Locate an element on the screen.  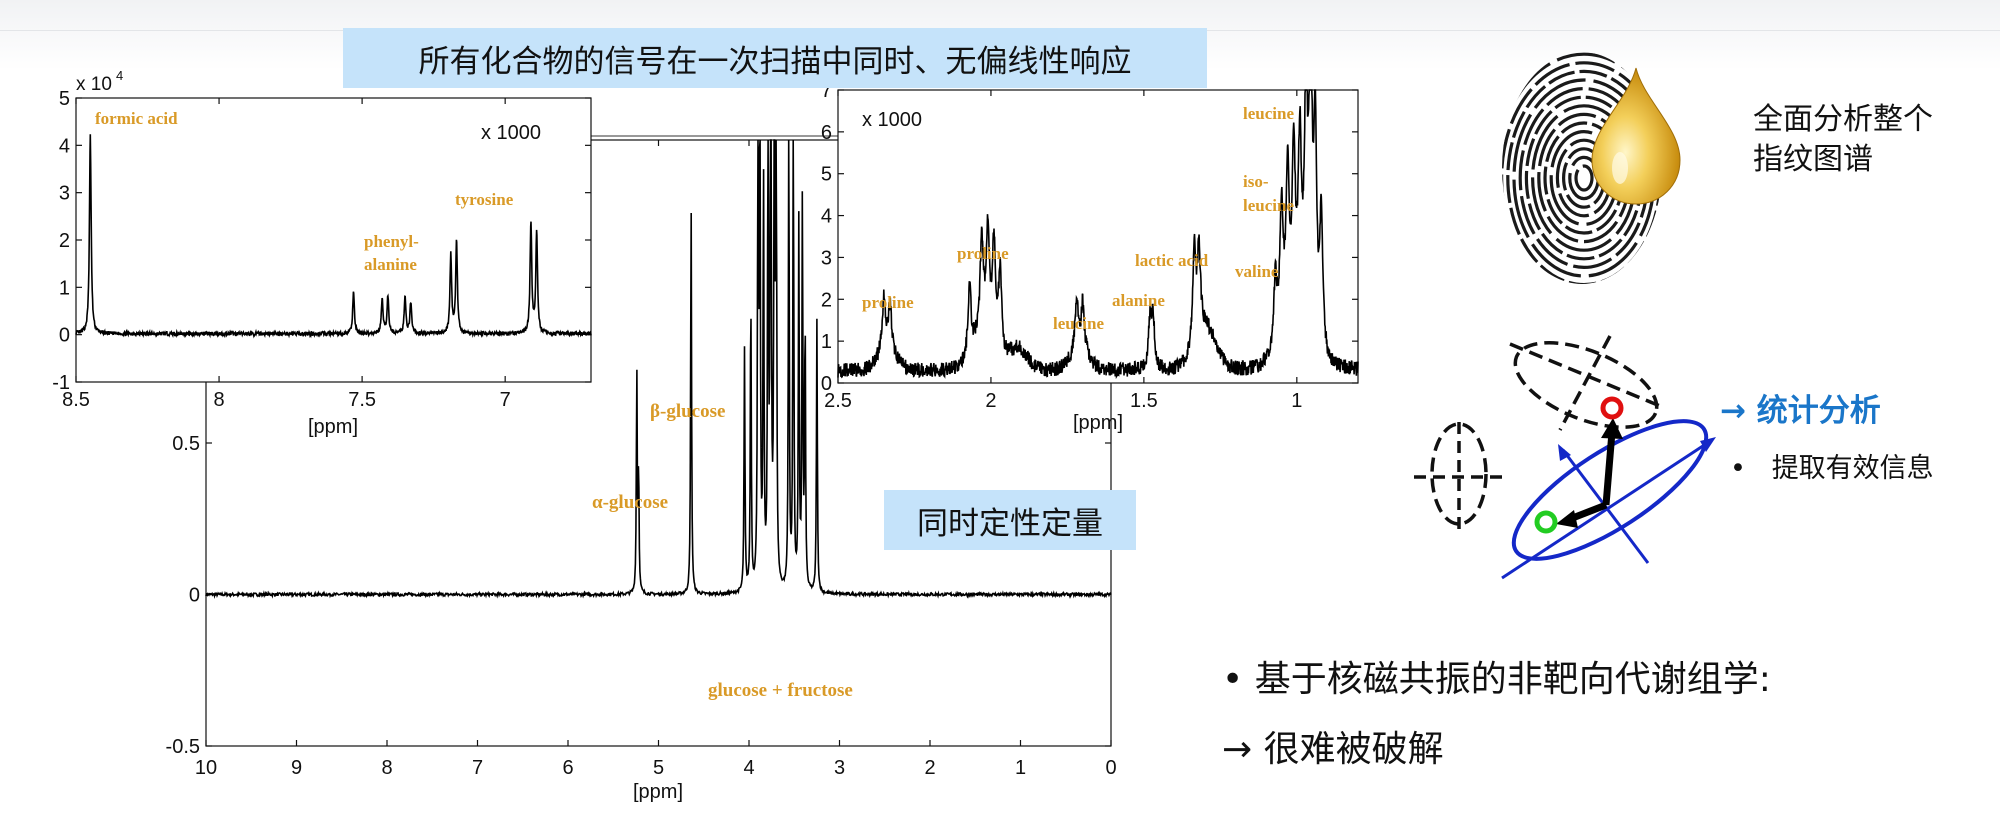
banner-text: 所有化合物的信号在一次扫描中同时、无偏线性响应 is located at coordinates (775, 61).